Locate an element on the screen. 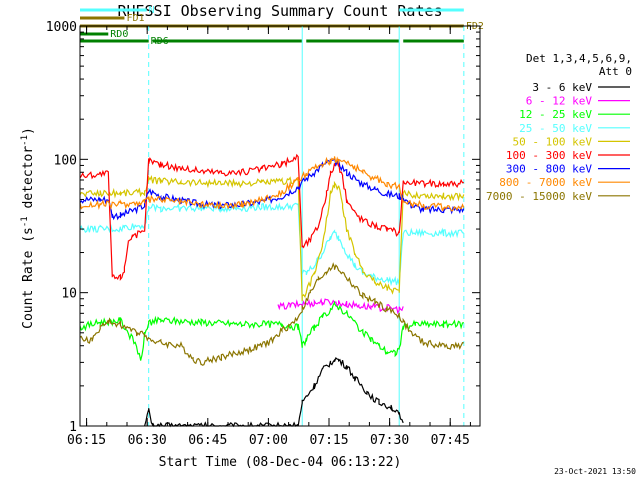 The image size is (640, 484). x-tick-label: 07:30 is located at coordinates (389, 440).